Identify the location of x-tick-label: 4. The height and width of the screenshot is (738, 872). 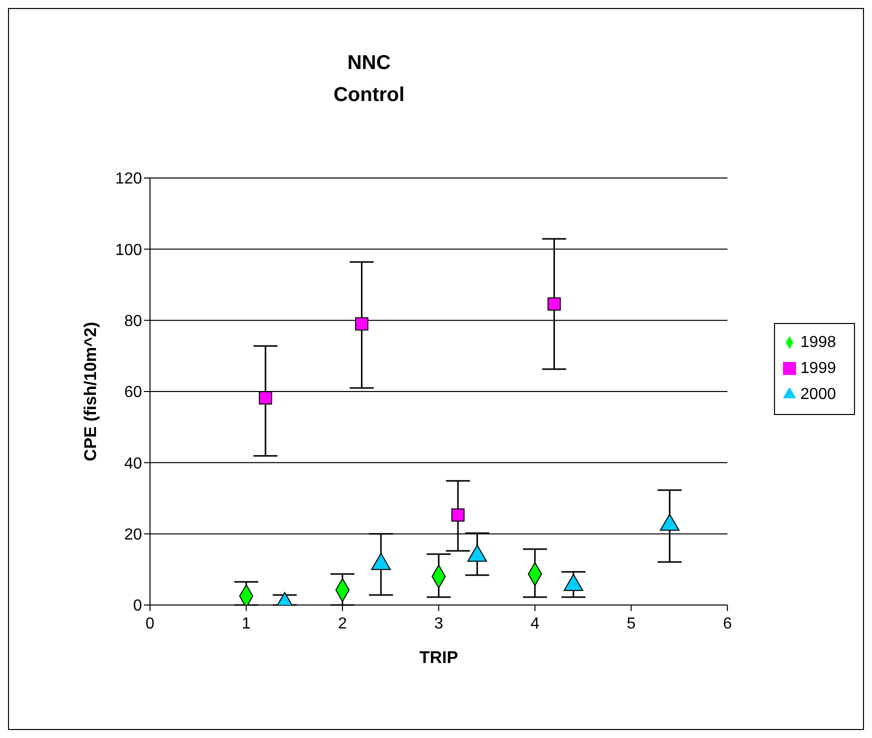
(535, 623).